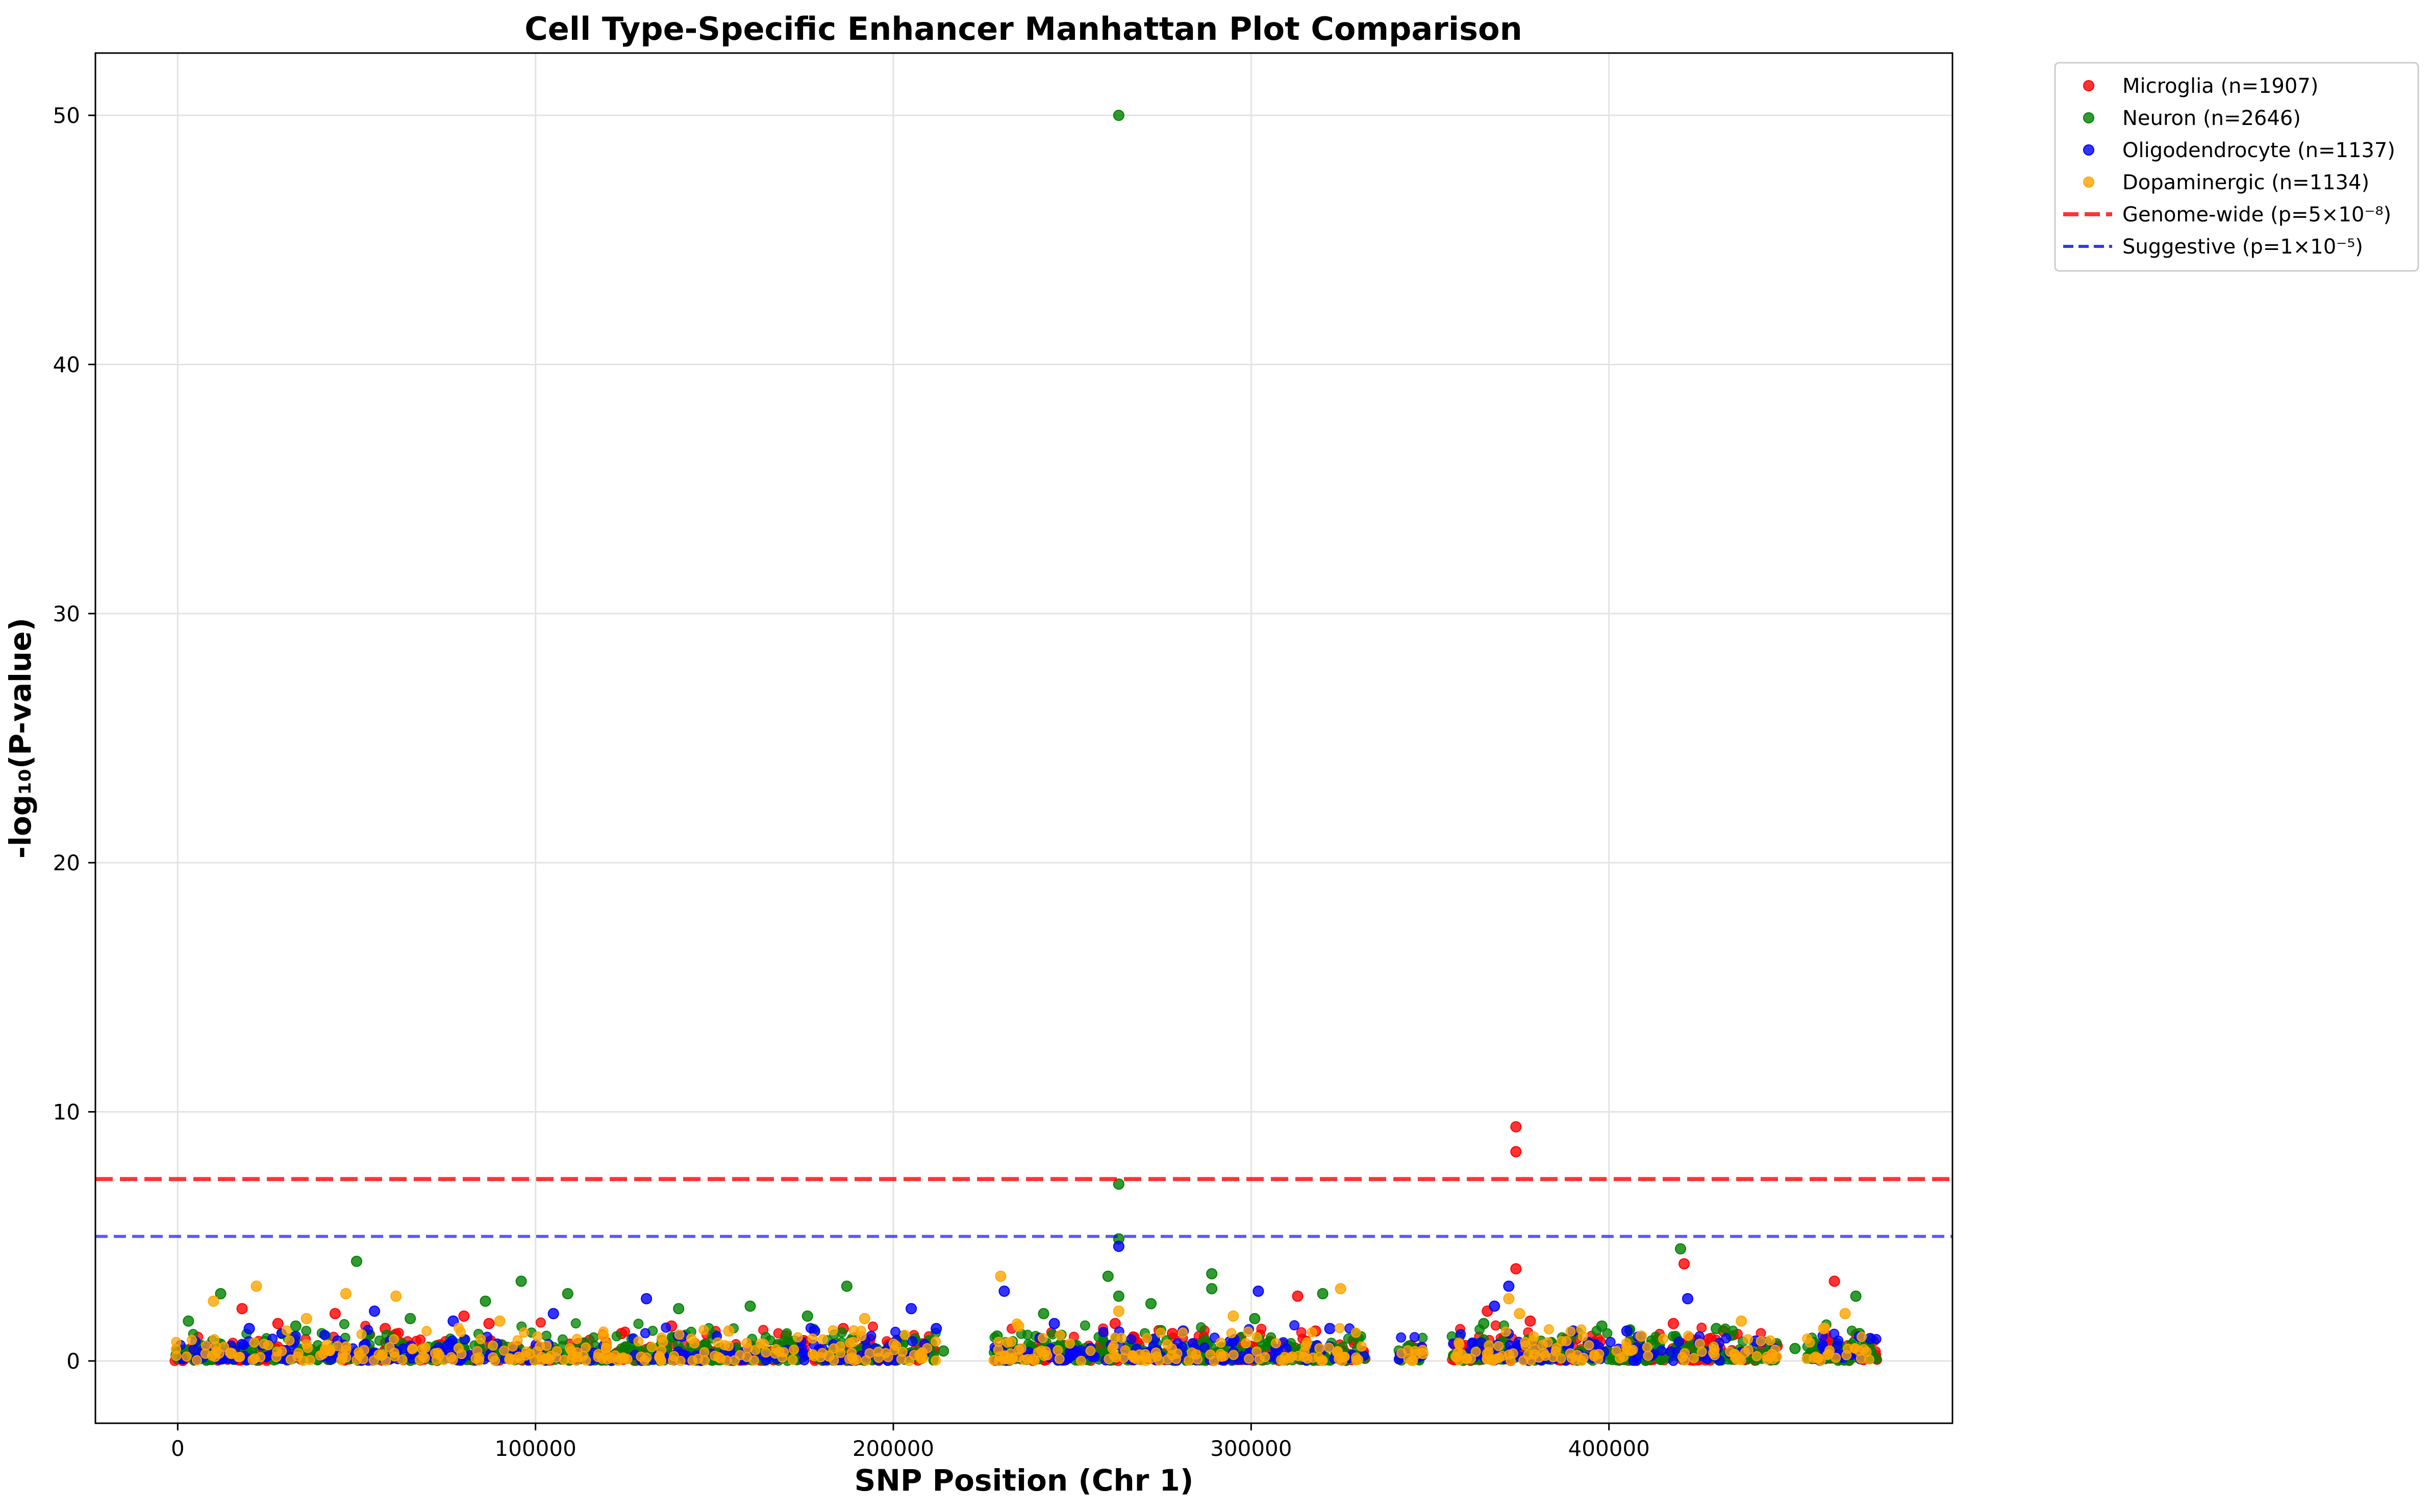 This screenshot has width=2430, height=1512. I want to click on x-tick-label: 100000, so click(535, 1448).